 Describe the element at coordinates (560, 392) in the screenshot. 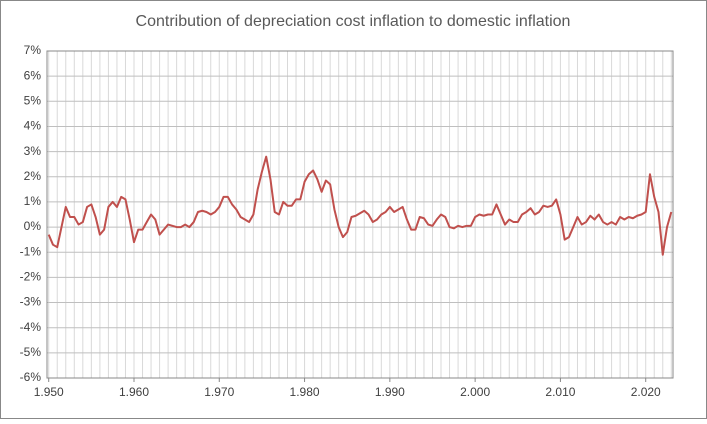

I see `x-tick-label: 2.010` at that location.